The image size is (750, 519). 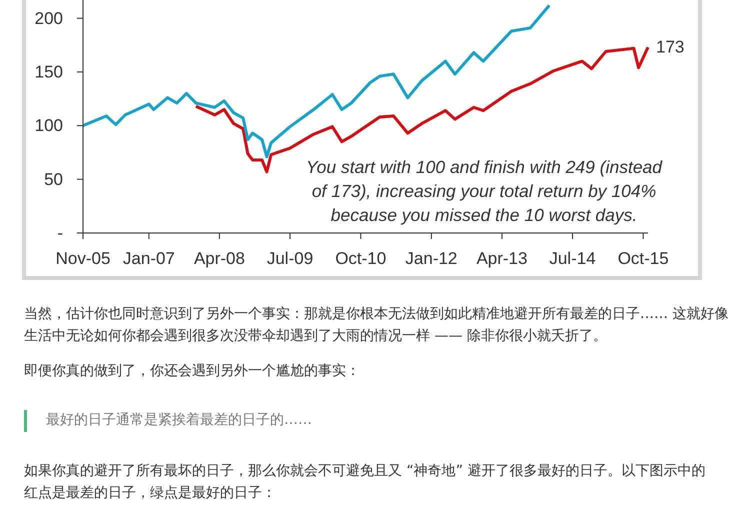 What do you see at coordinates (376, 325) in the screenshot?
I see `text: 当然，估计你也同时意识到了另外一个事实：那就是你根本无法做到如此精准地避开所有最差的日子…… 这就好像生活中无论如何你都会遇到很多次没带伞却遇到了大雨的情况一样 —— 除非你很小就夭折了。` at bounding box center [376, 325].